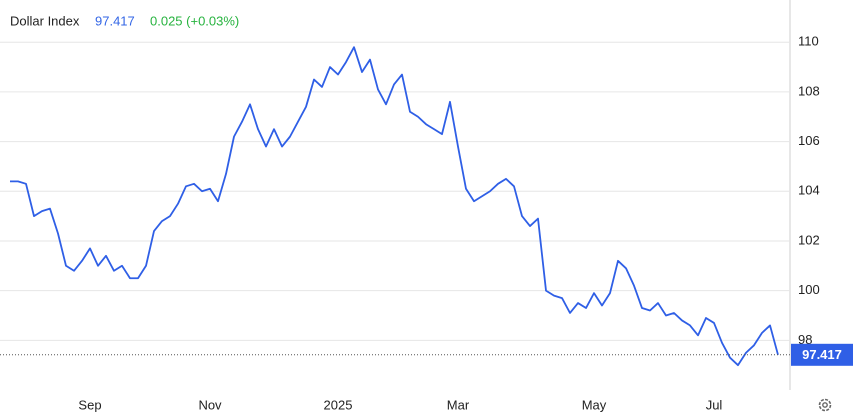  Describe the element at coordinates (714, 404) in the screenshot. I see `x-tick-label: Jul` at that location.